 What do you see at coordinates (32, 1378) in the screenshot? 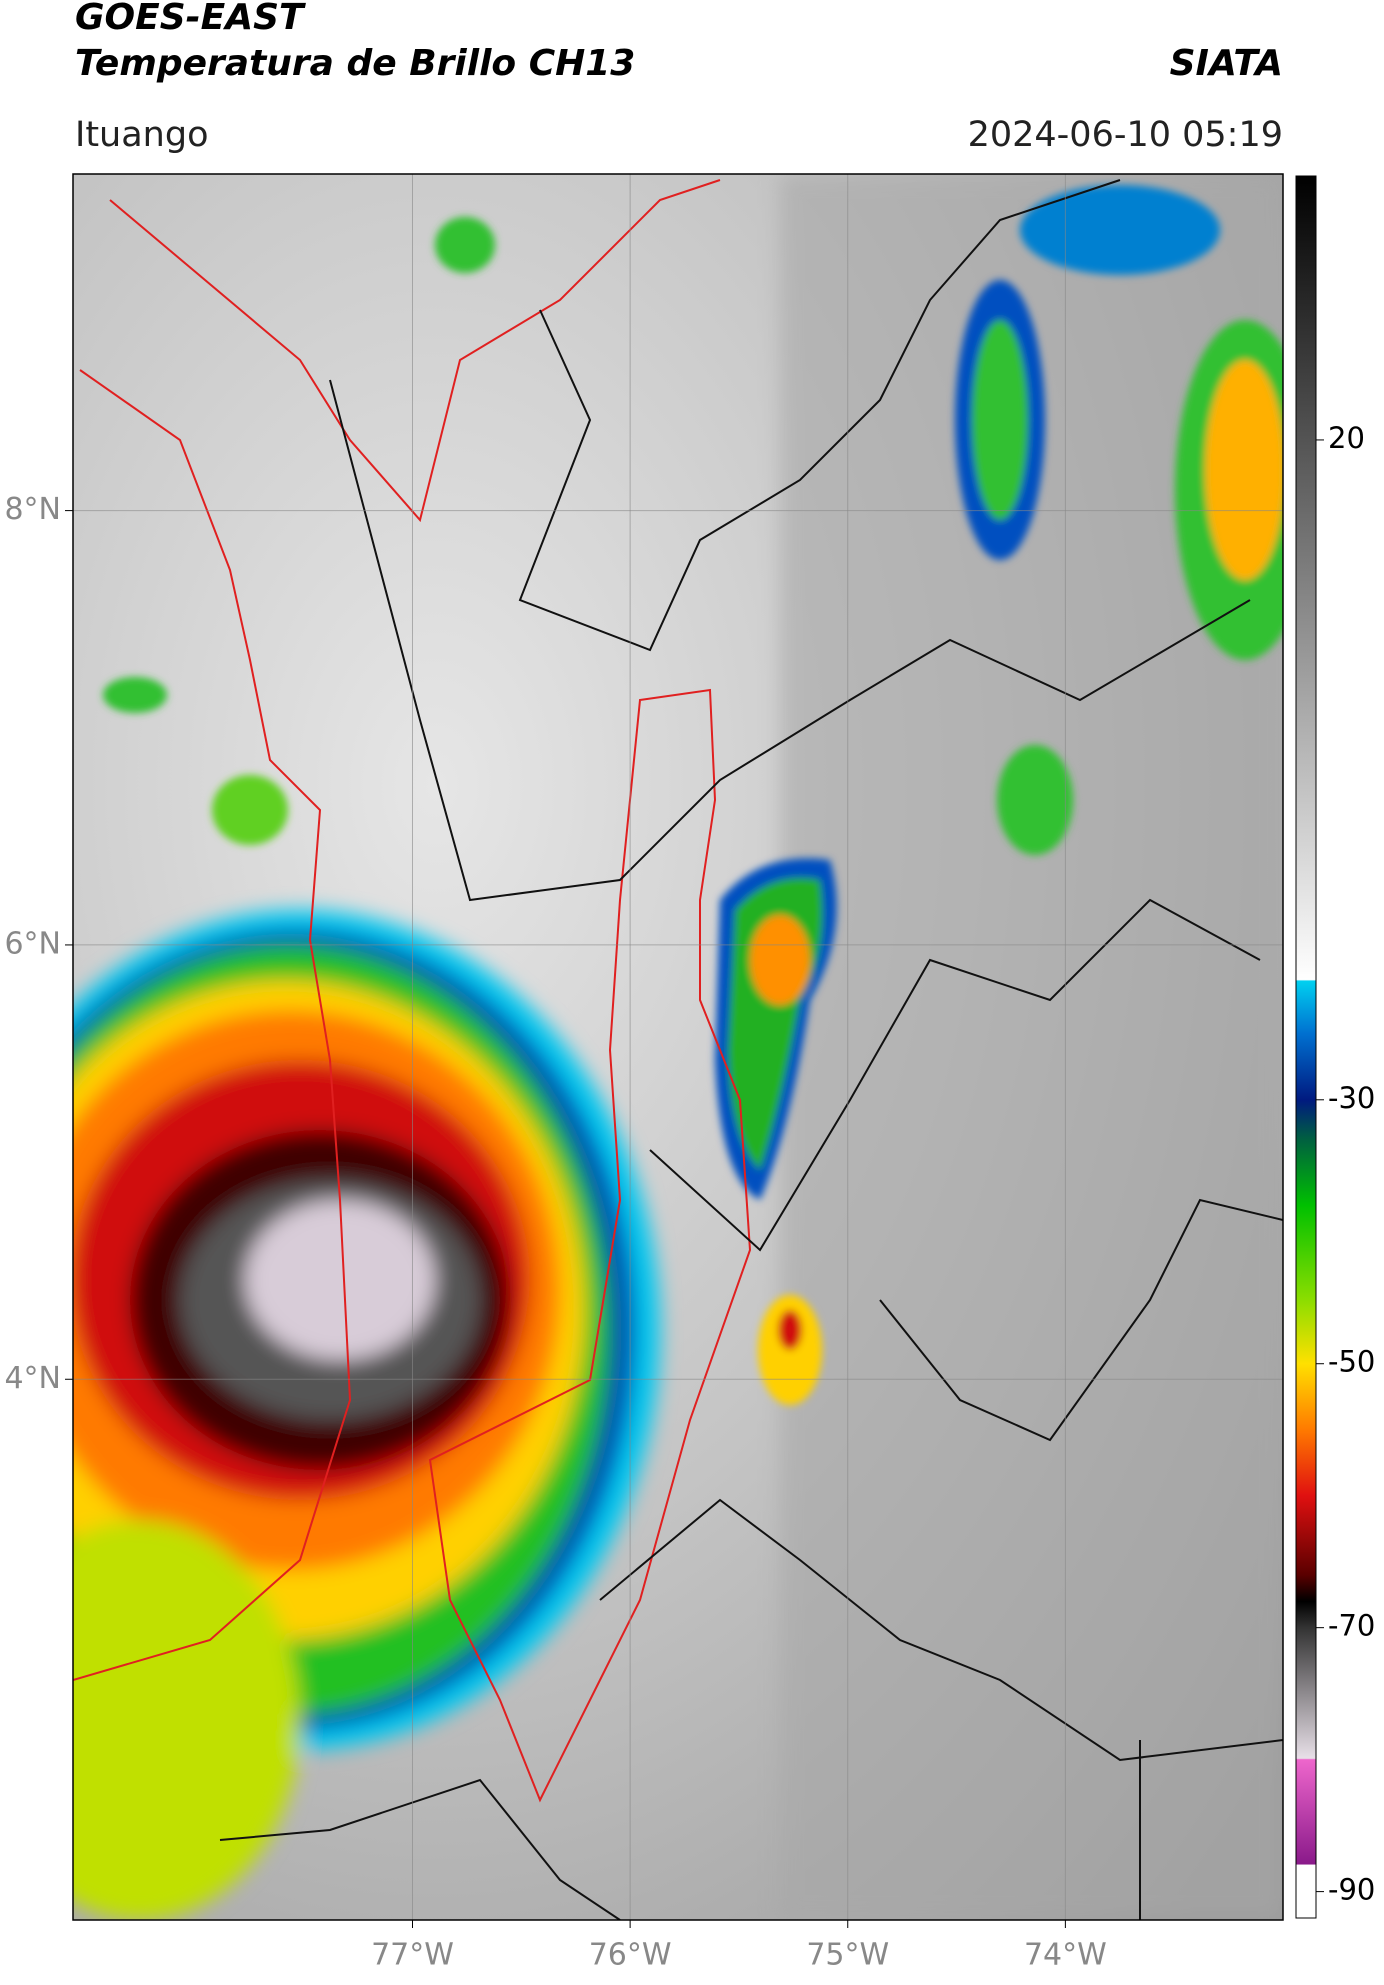
I see `y-tick-label: 4°N` at bounding box center [32, 1378].